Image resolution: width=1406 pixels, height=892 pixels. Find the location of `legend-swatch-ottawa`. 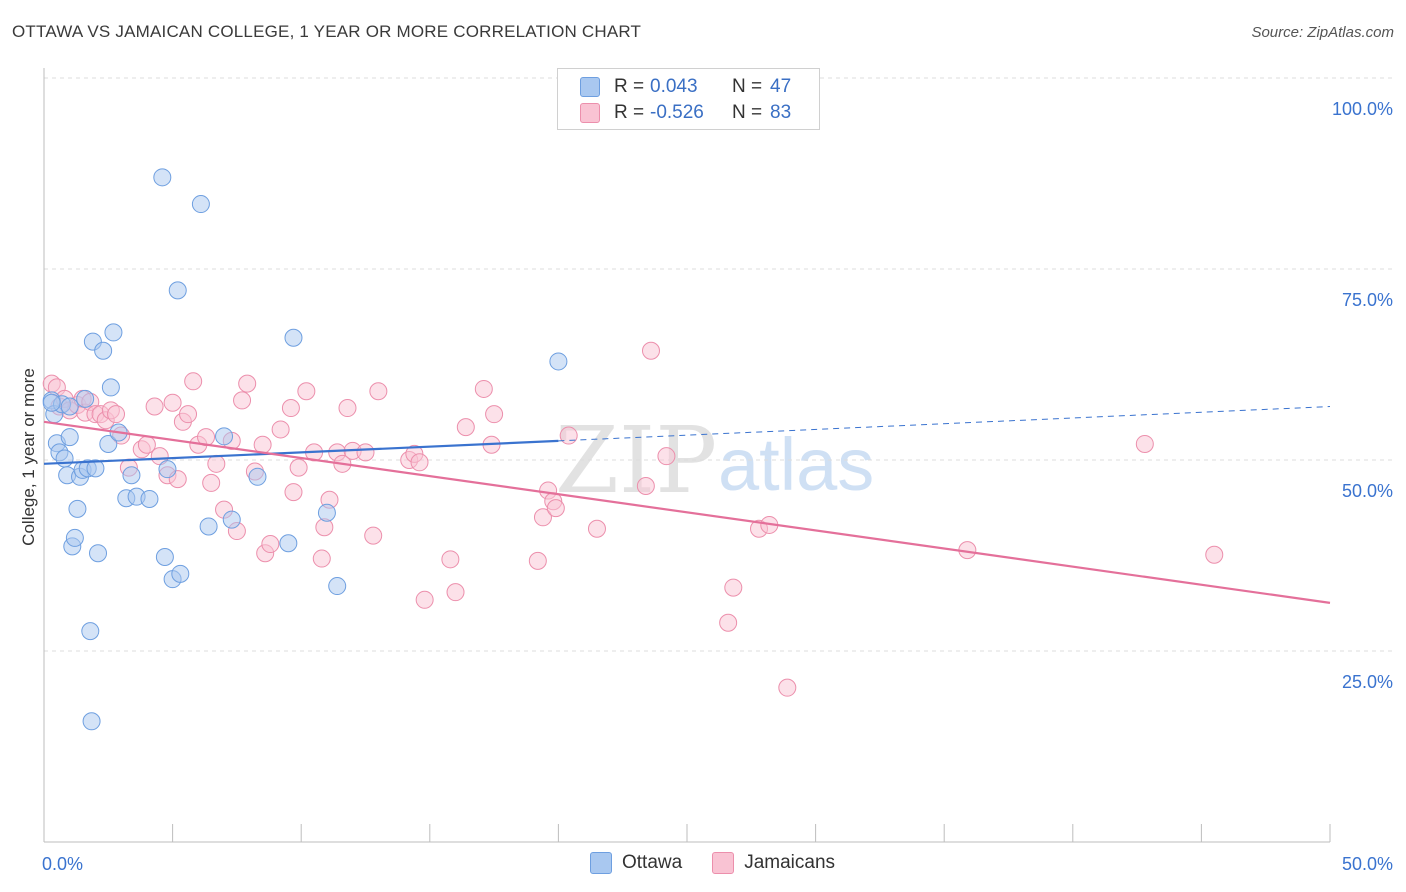

legend-swatch-ottawa is located at coordinates (601, 863).